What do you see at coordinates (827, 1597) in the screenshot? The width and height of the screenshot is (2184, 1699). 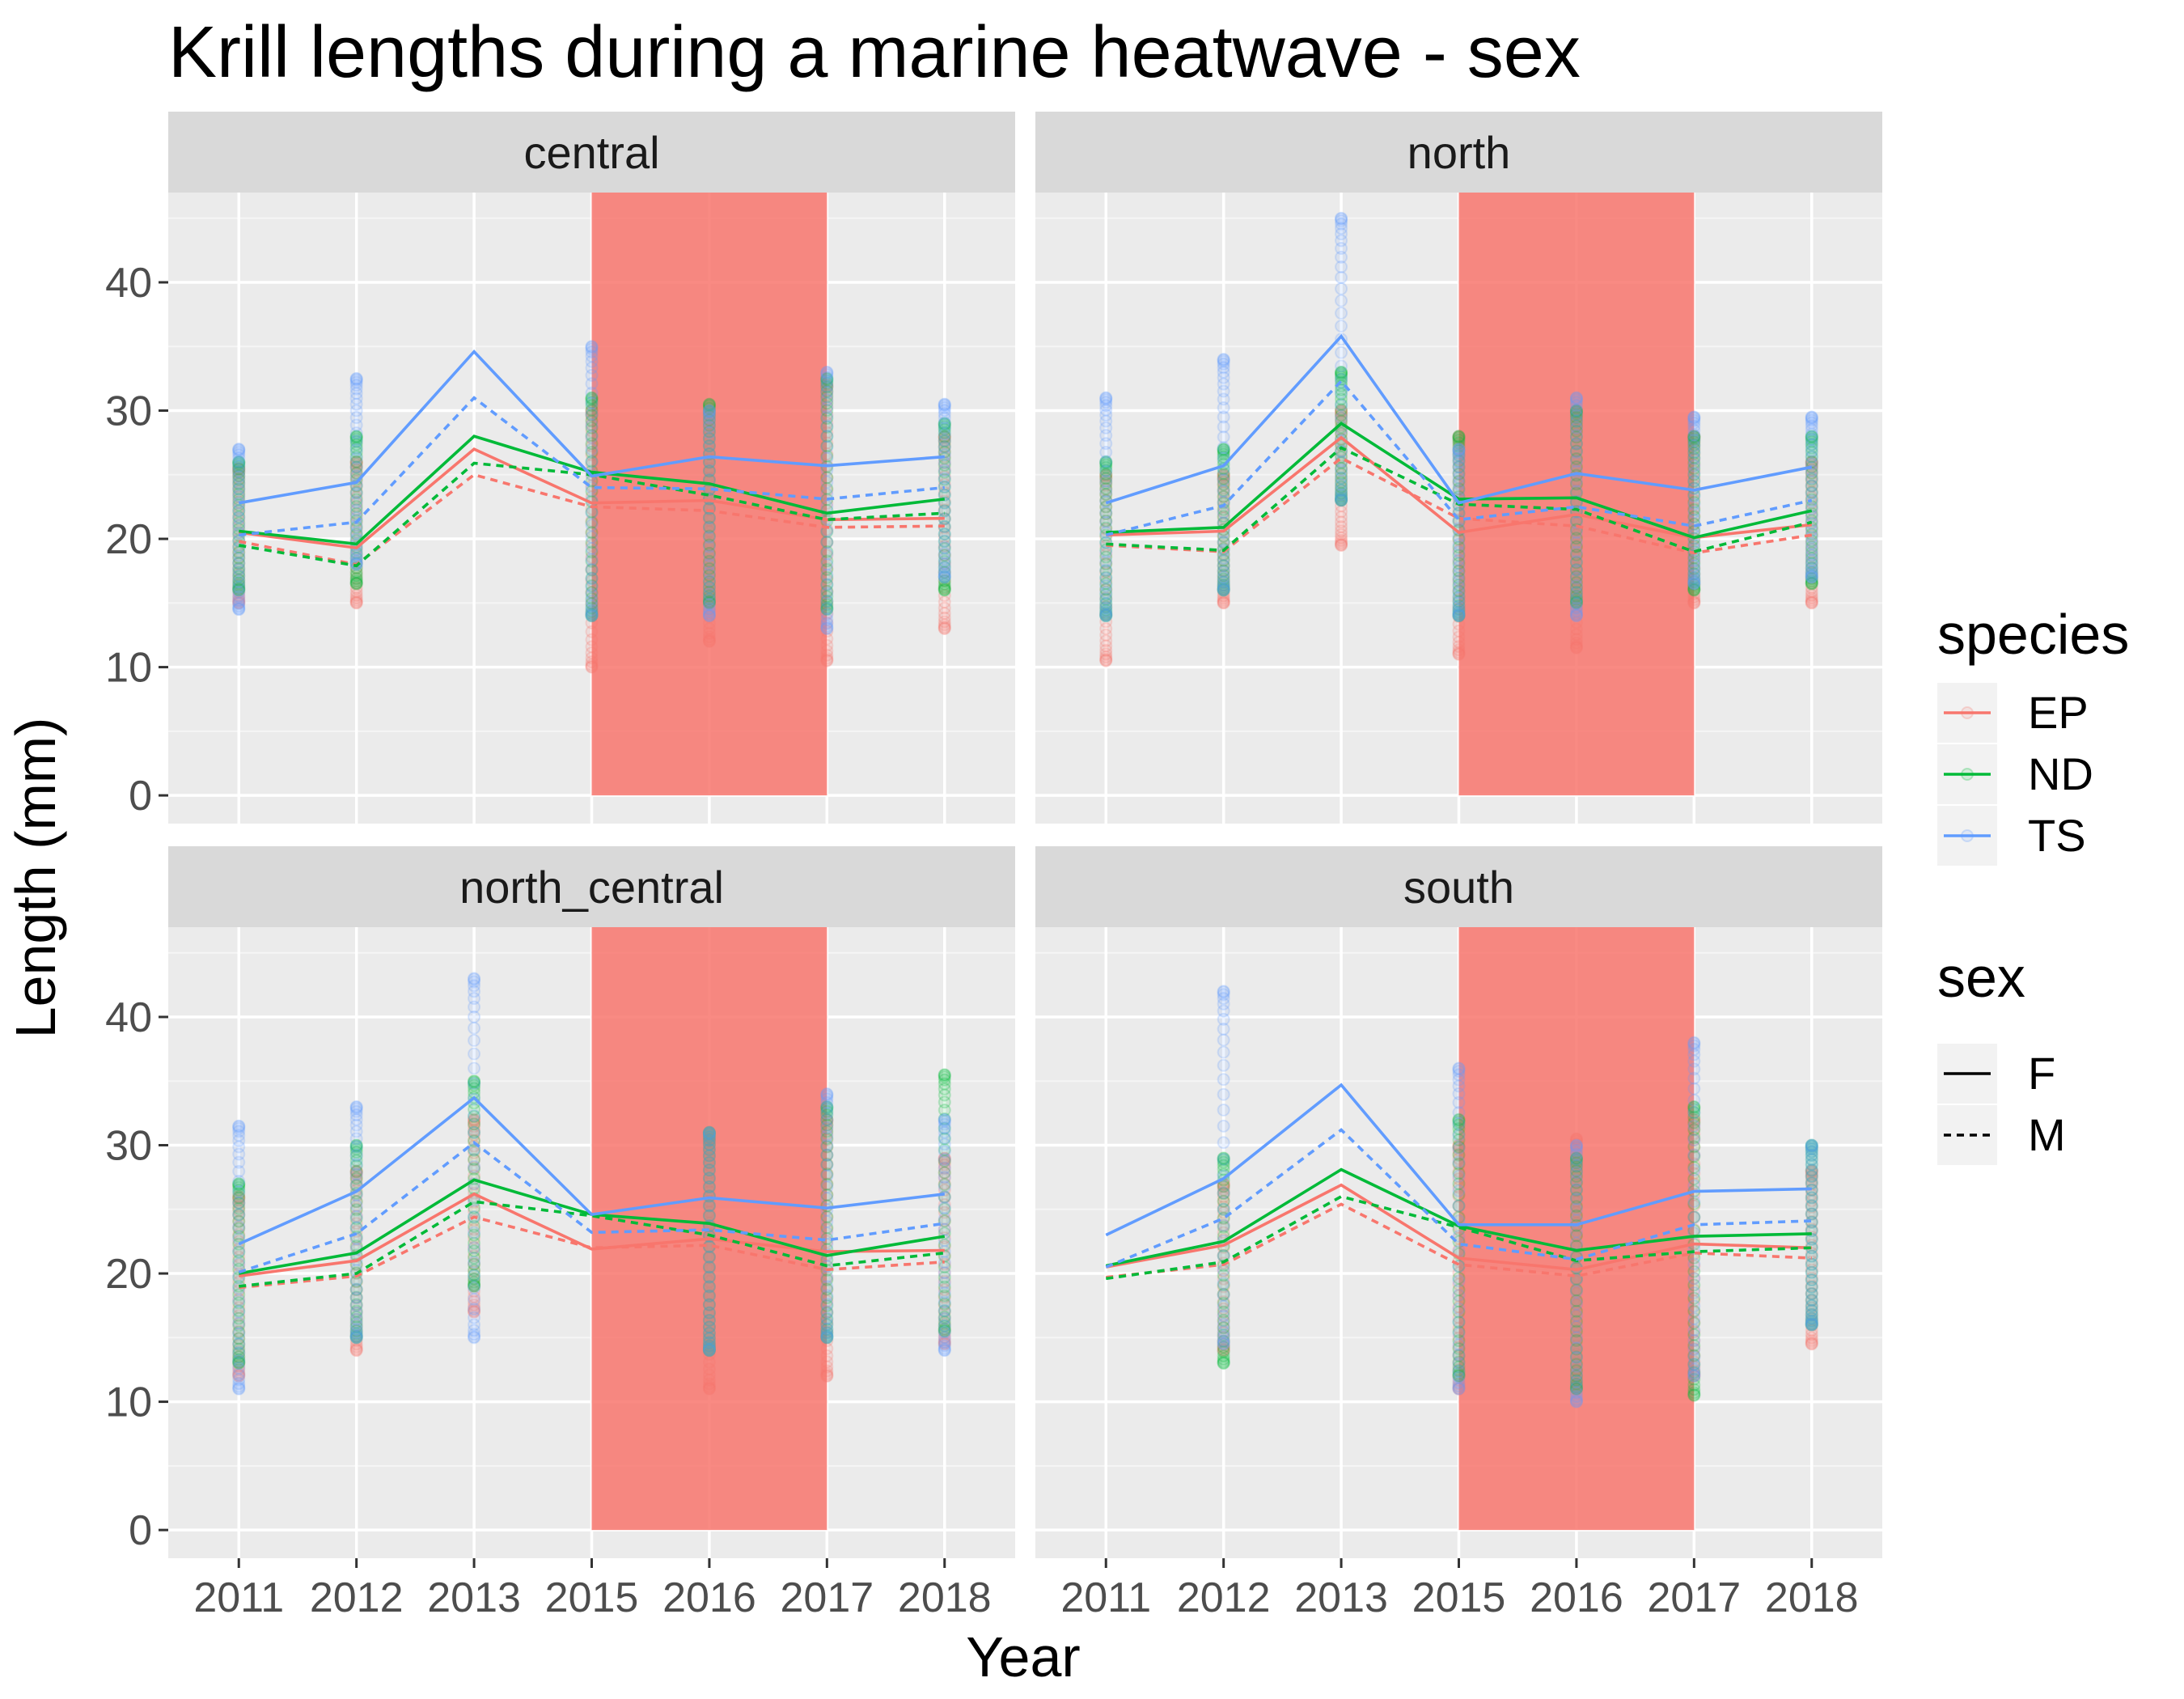 I see `x-tick-label: 2017` at bounding box center [827, 1597].